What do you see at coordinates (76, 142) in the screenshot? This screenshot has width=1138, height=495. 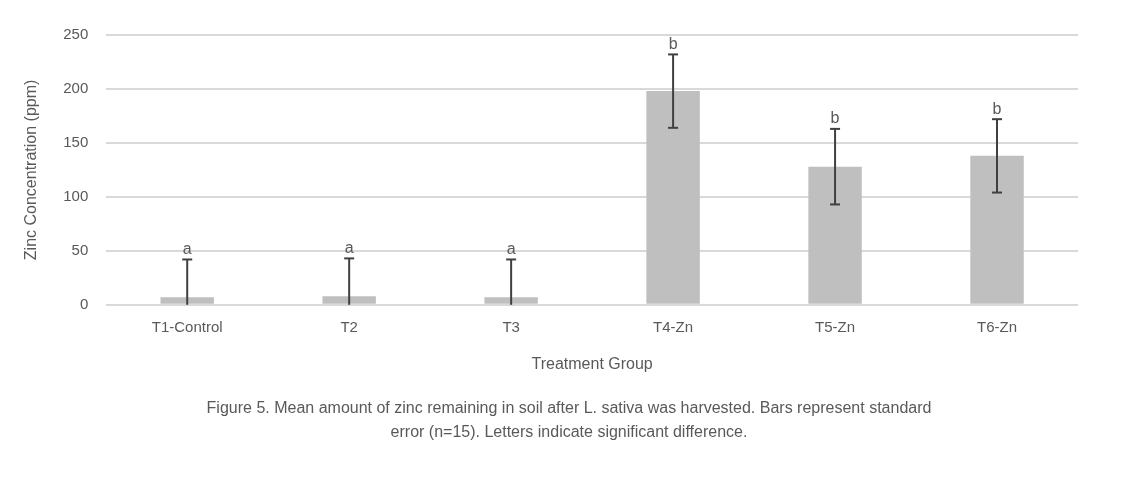 I see `y-tick-label: 150` at bounding box center [76, 142].